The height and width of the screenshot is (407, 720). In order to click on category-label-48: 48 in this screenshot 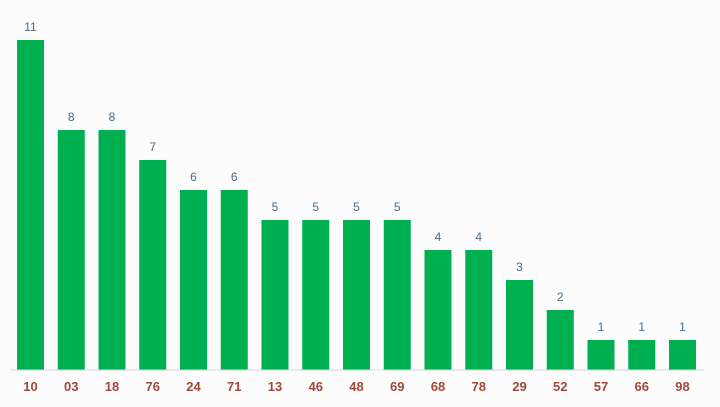, I will do `click(356, 386)`.